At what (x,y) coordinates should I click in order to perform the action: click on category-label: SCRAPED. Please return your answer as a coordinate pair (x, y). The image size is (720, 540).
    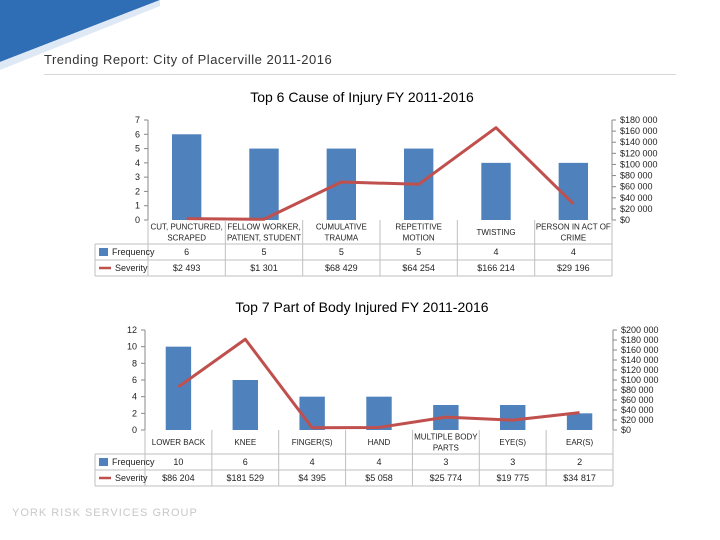
    Looking at the image, I should click on (186, 238).